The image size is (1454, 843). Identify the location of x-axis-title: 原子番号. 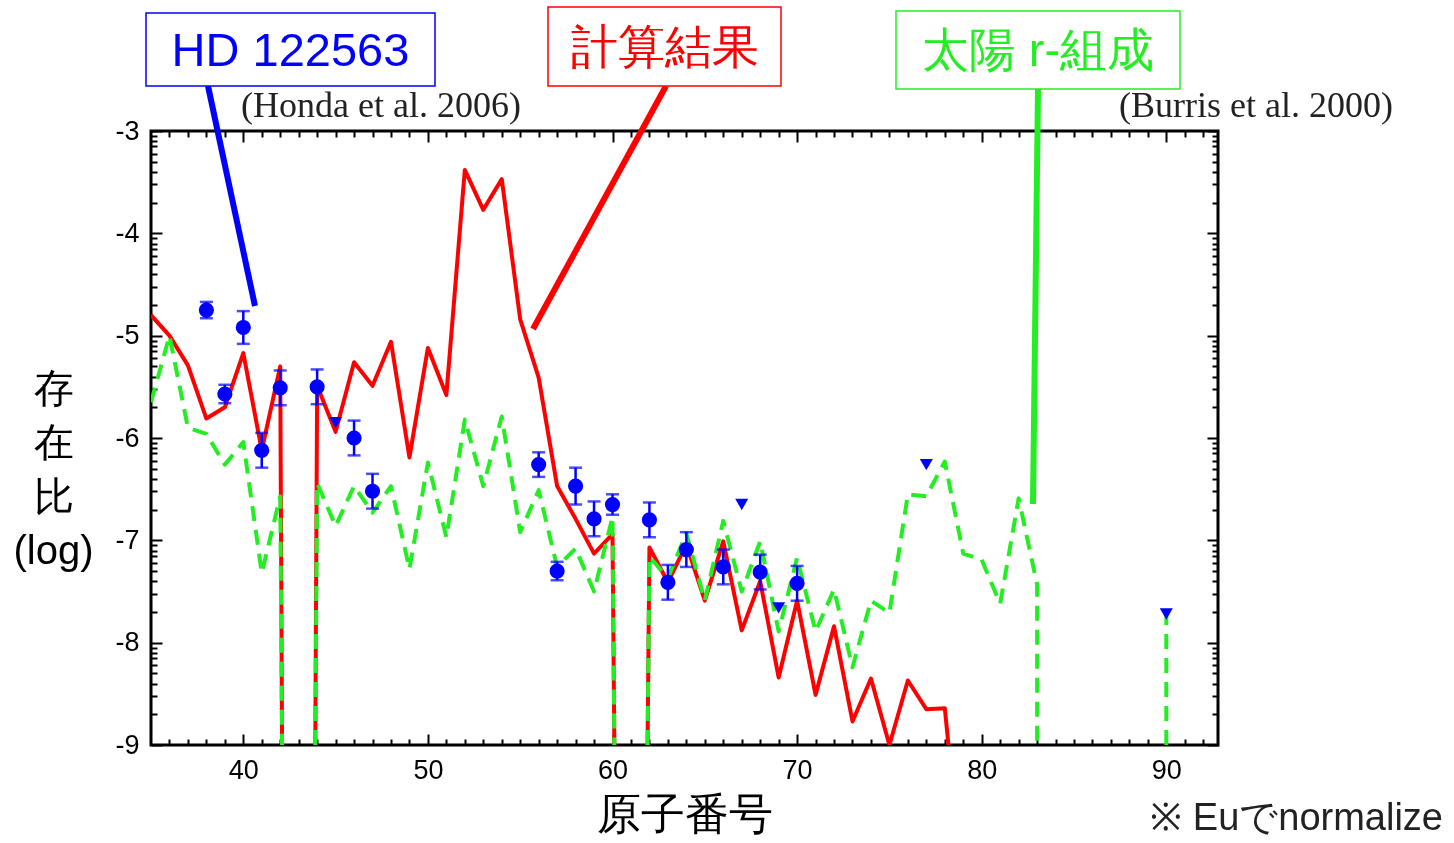
(685, 813).